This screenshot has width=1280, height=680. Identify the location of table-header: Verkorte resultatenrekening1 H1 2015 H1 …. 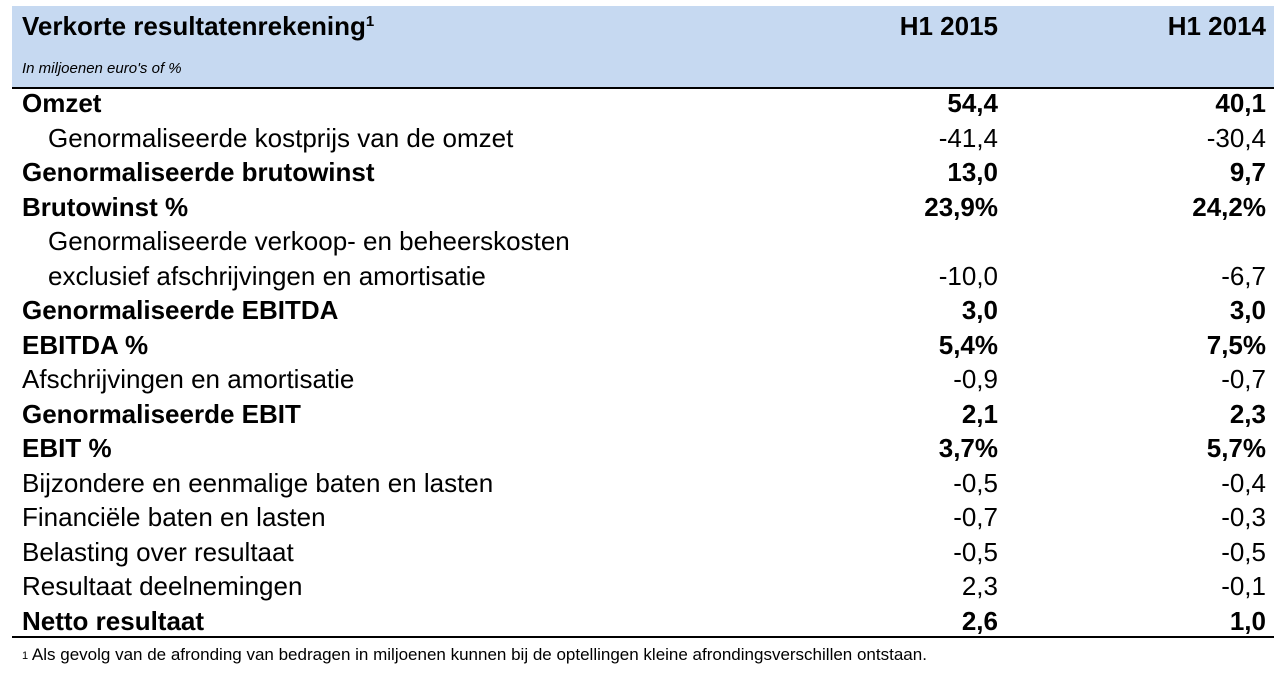
(643, 46).